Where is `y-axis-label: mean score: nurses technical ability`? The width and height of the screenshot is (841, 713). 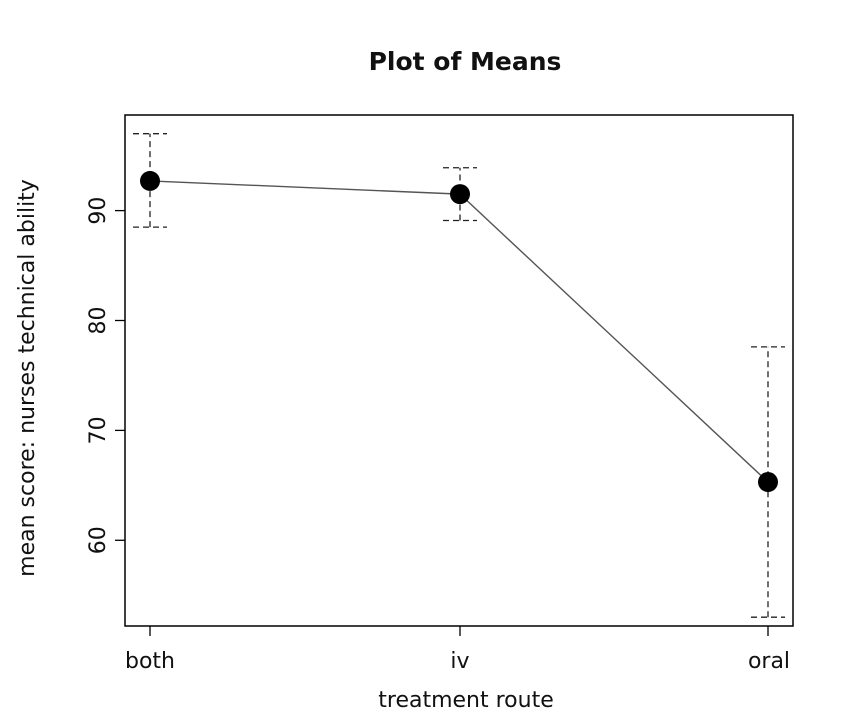 y-axis-label: mean score: nurses technical ability is located at coordinates (27, 378).